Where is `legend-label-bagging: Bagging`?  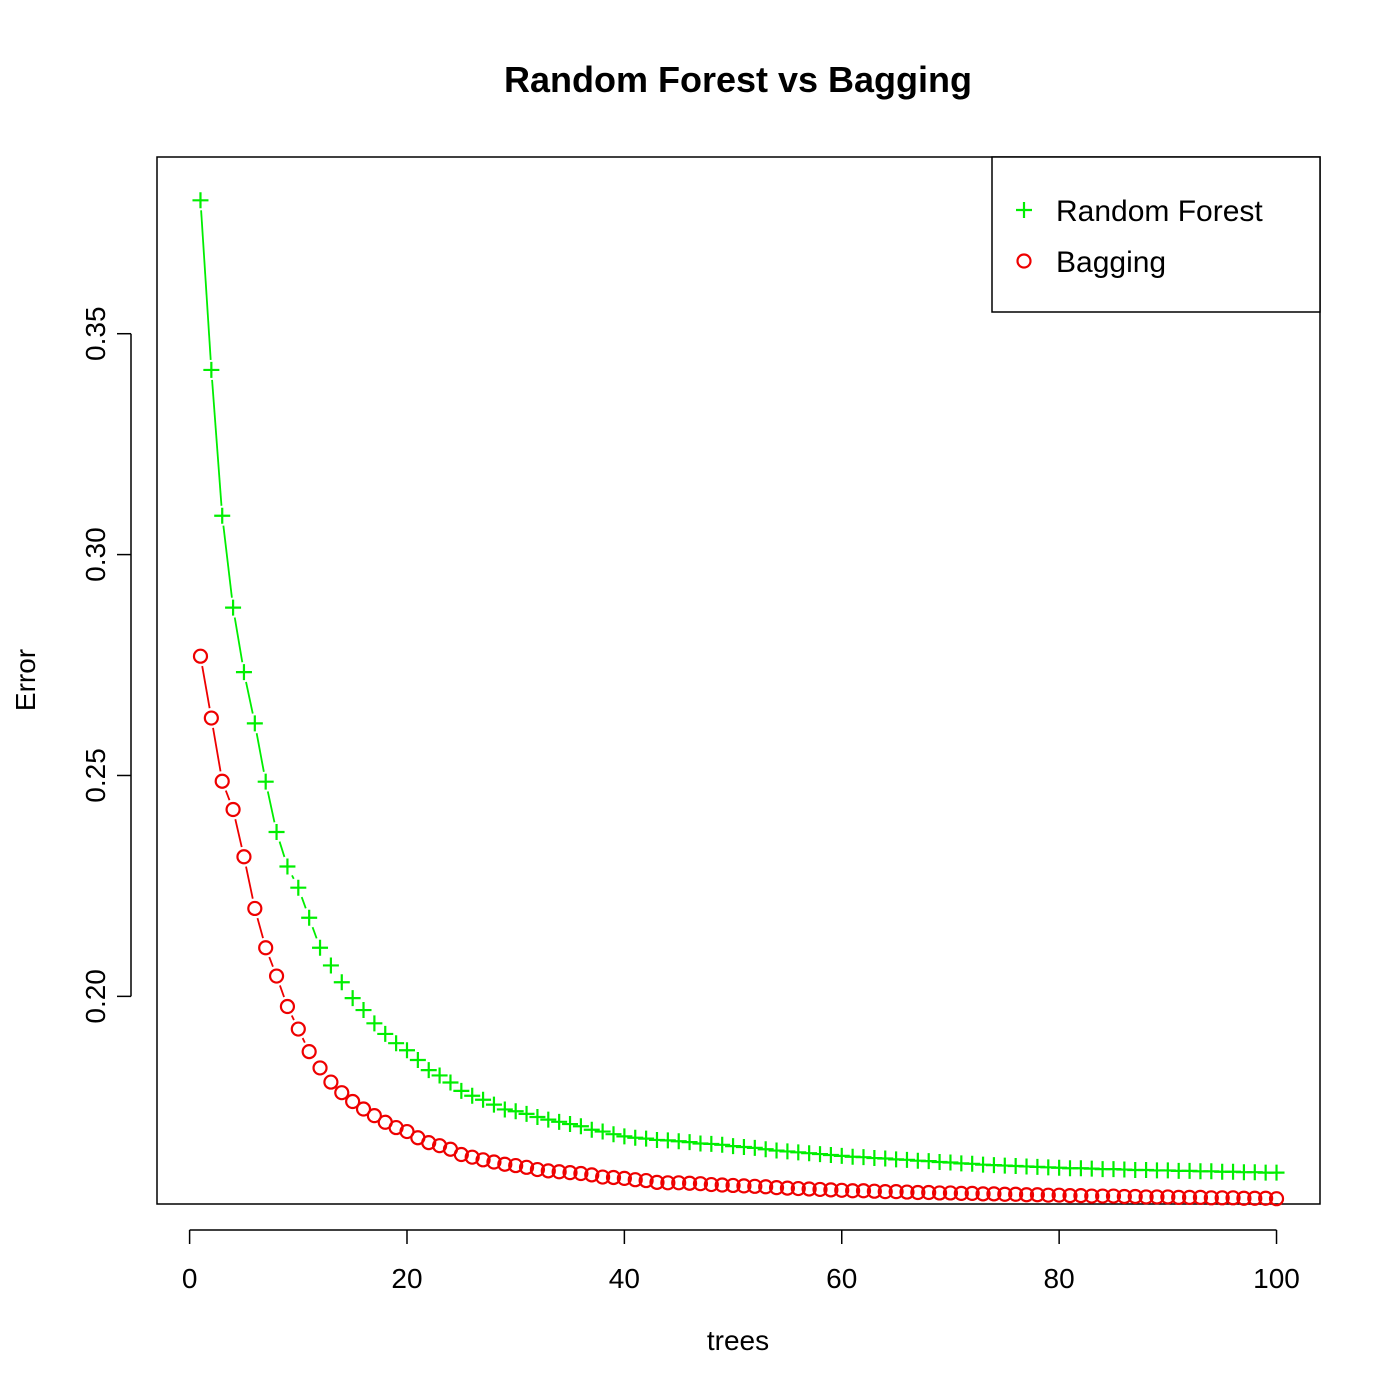
legend-label-bagging: Bagging is located at coordinates (1111, 262).